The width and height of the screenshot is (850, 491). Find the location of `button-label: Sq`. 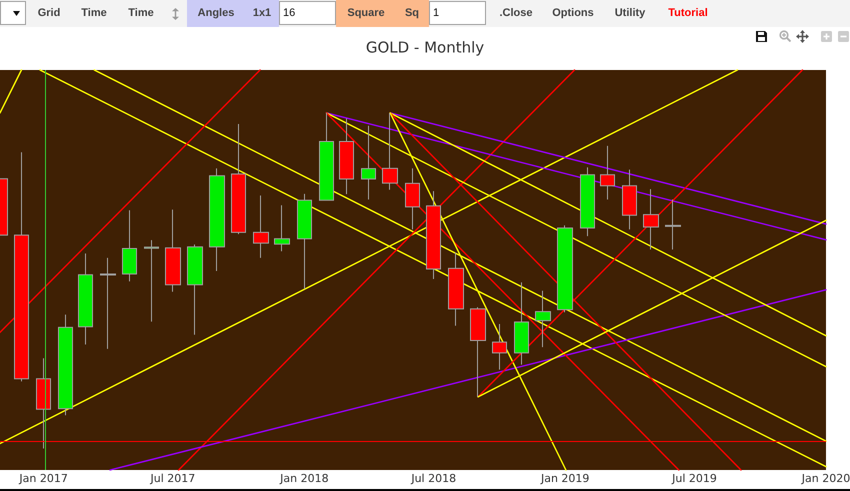

button-label: Sq is located at coordinates (412, 13).